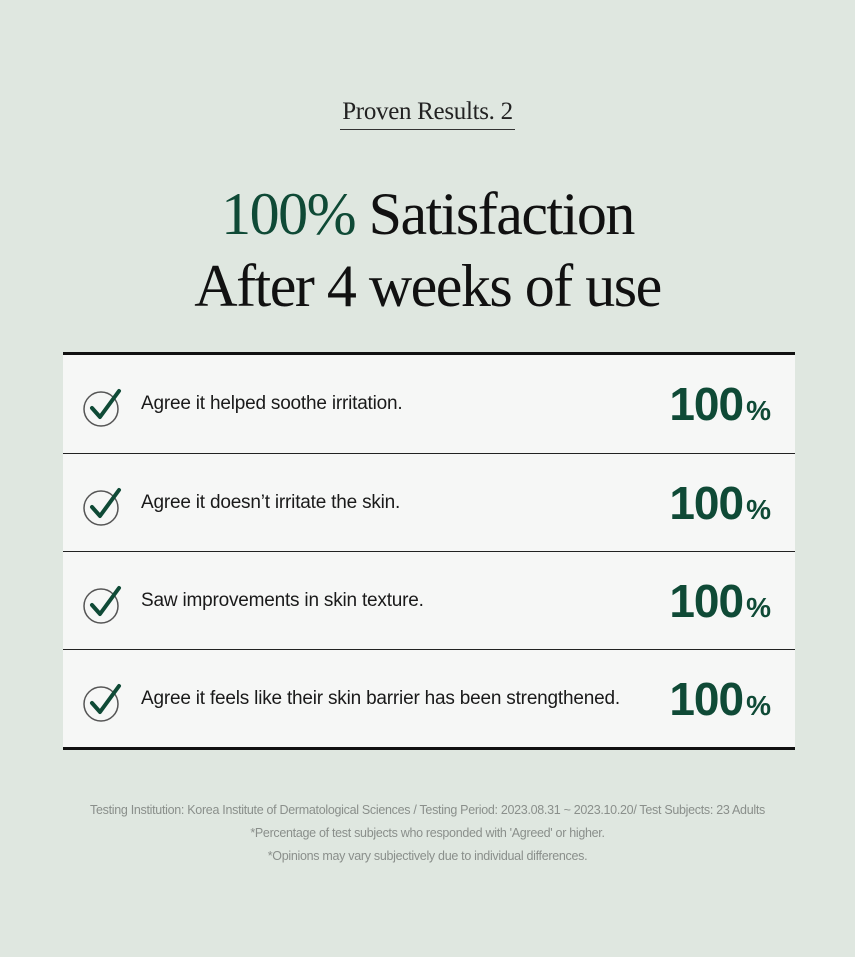 The height and width of the screenshot is (957, 855). I want to click on result-label: Agree it helped soothe irritation., so click(272, 403).